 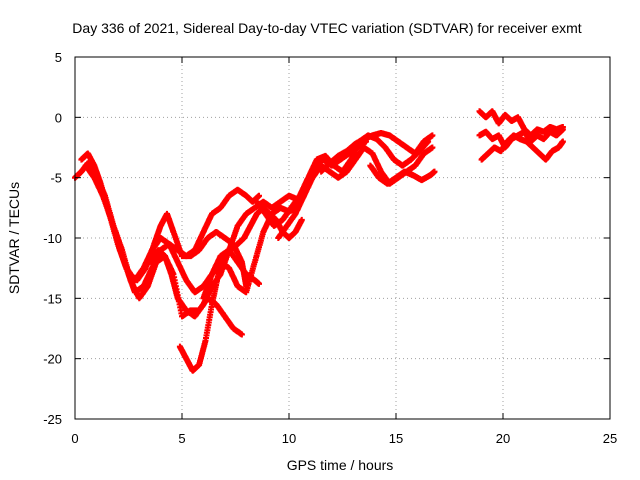 I want to click on y-tick-label: -25, so click(x=52, y=419).